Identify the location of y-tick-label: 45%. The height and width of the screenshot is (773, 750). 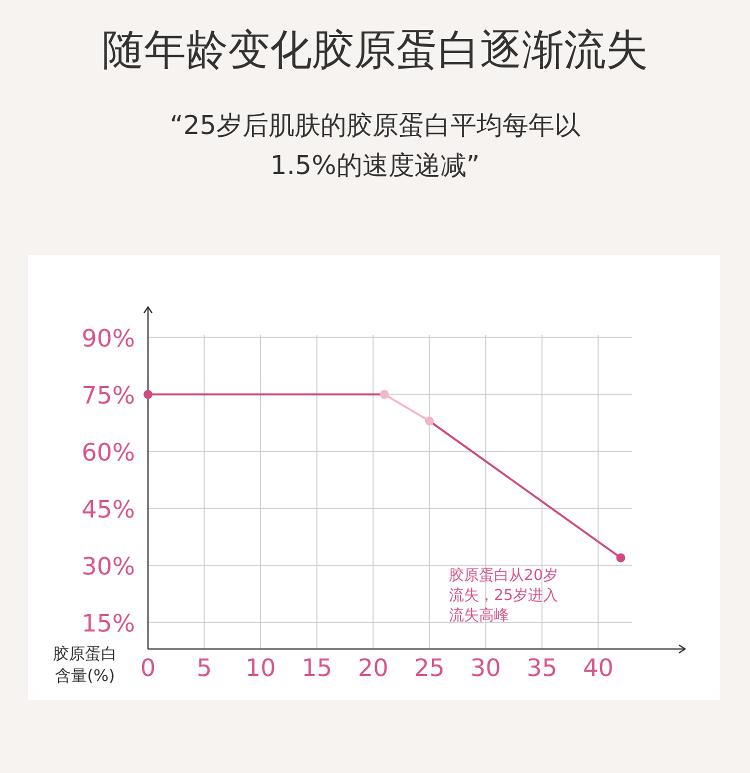
(108, 509).